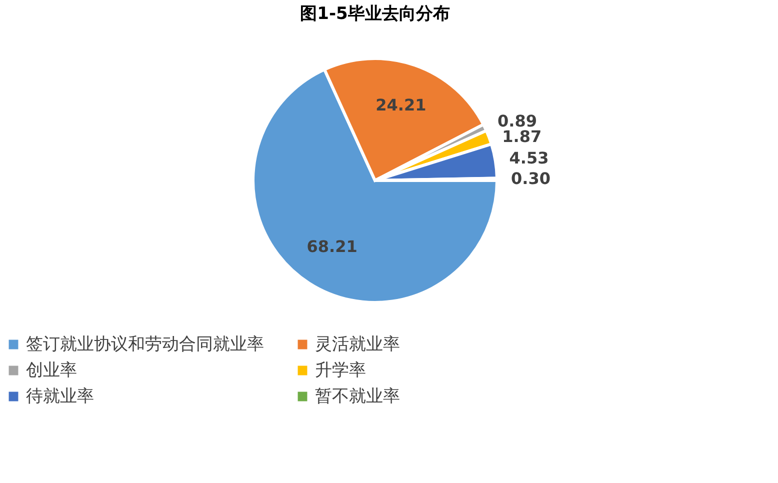 The width and height of the screenshot is (778, 483). I want to click on data-label: 0.30, so click(530, 178).